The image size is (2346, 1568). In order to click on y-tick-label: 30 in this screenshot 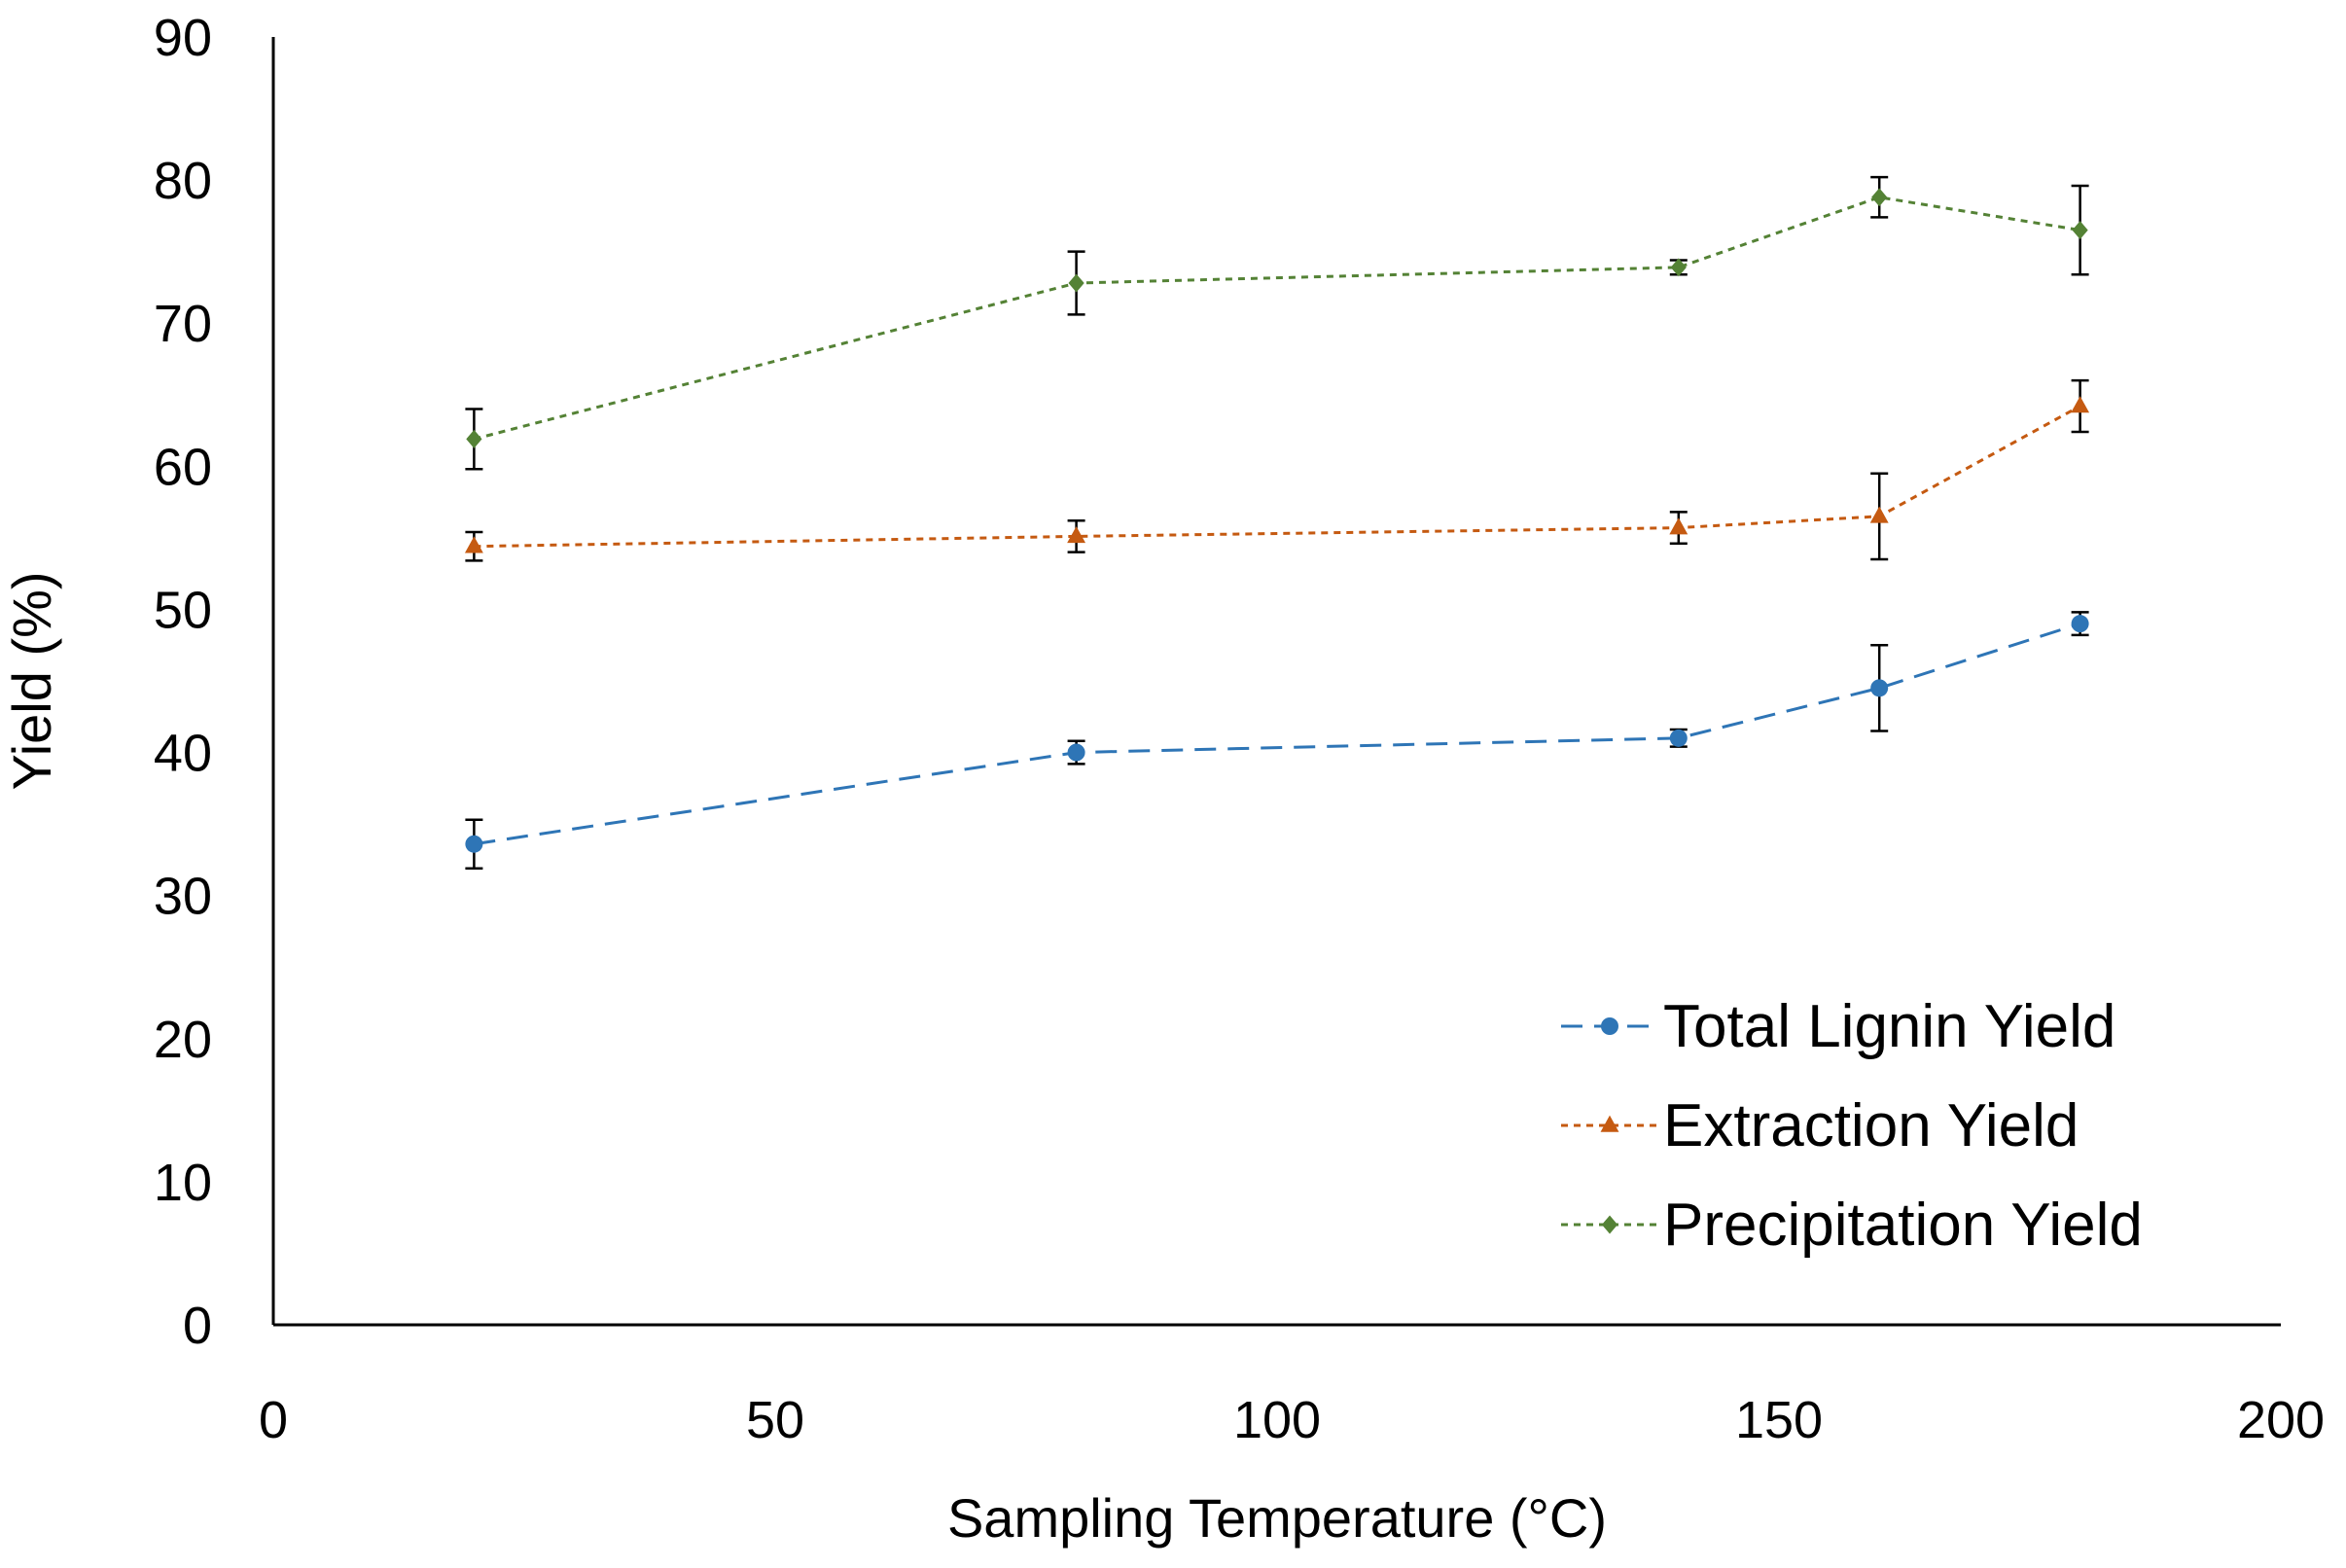, I will do `click(183, 897)`.